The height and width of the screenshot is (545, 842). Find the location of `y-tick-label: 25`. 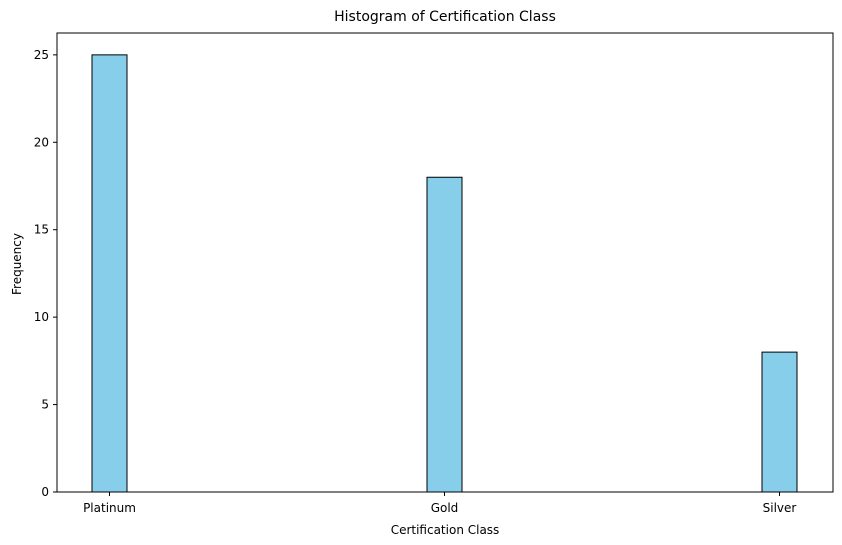

y-tick-label: 25 is located at coordinates (41, 55).